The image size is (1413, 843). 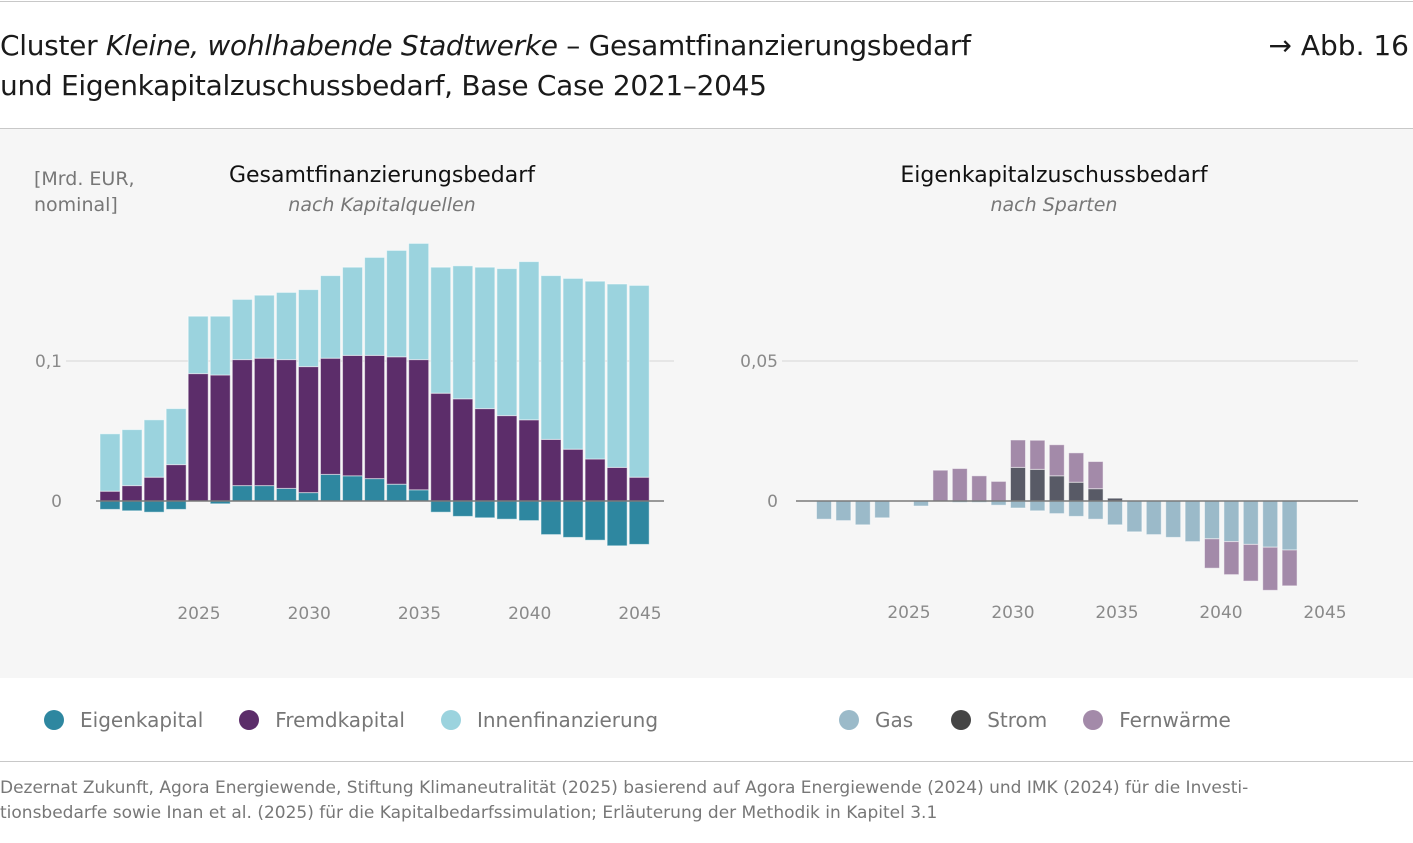 What do you see at coordinates (450, 720) in the screenshot?
I see `legend-swatch-innenfinanzierung` at bounding box center [450, 720].